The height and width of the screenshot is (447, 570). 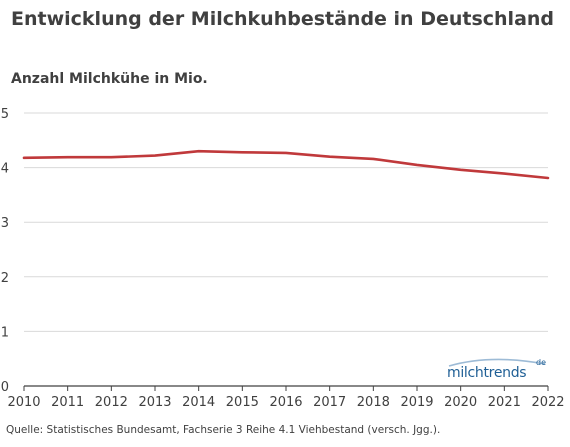 I want to click on y-tick-label: 0, so click(x=5, y=387).